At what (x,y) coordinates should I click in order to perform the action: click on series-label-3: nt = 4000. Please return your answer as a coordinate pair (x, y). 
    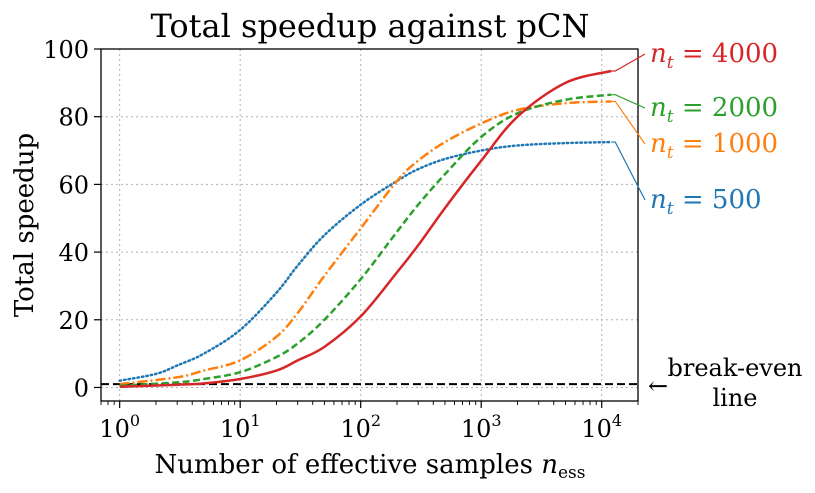
    Looking at the image, I should click on (714, 56).